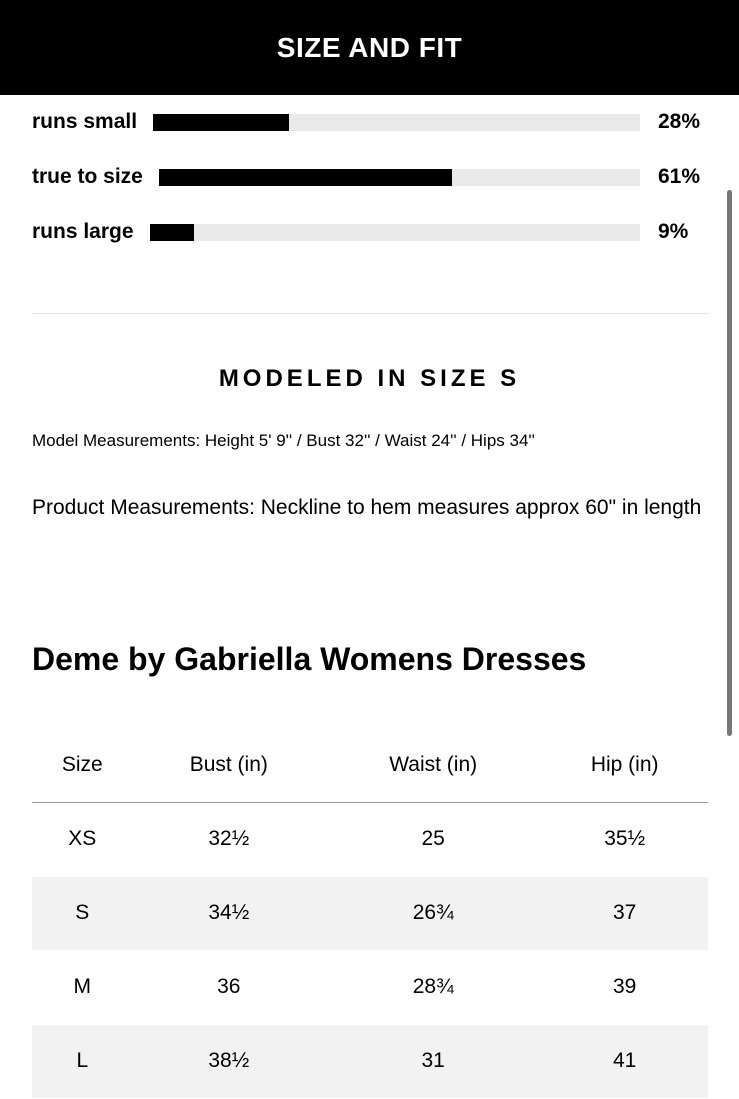  Describe the element at coordinates (433, 838) in the screenshot. I see `table-cell: 25` at that location.